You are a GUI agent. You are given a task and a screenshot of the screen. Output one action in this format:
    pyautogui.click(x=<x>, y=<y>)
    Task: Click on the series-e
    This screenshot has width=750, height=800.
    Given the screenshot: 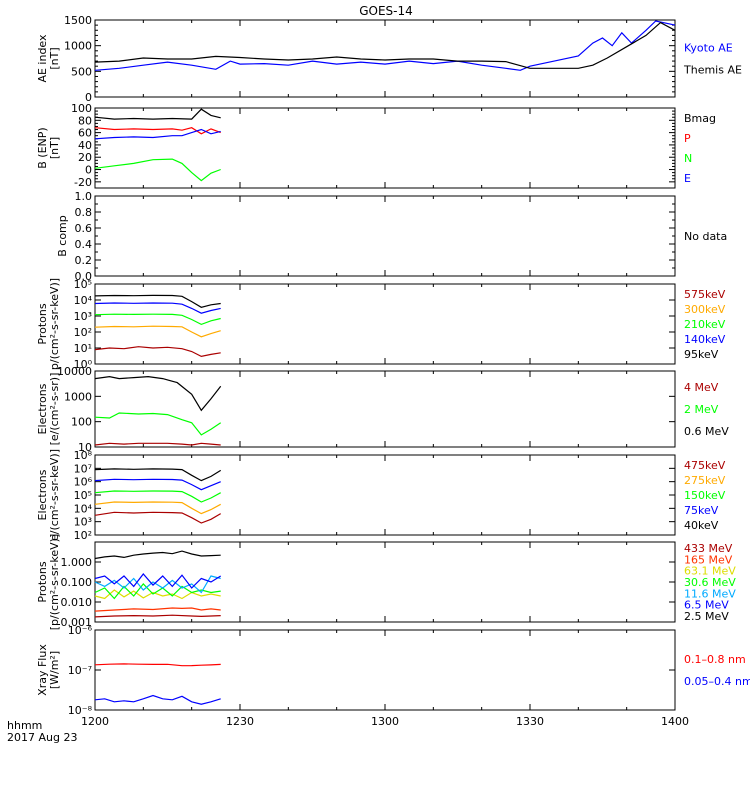 What is the action you would take?
    pyautogui.click(x=157, y=134)
    